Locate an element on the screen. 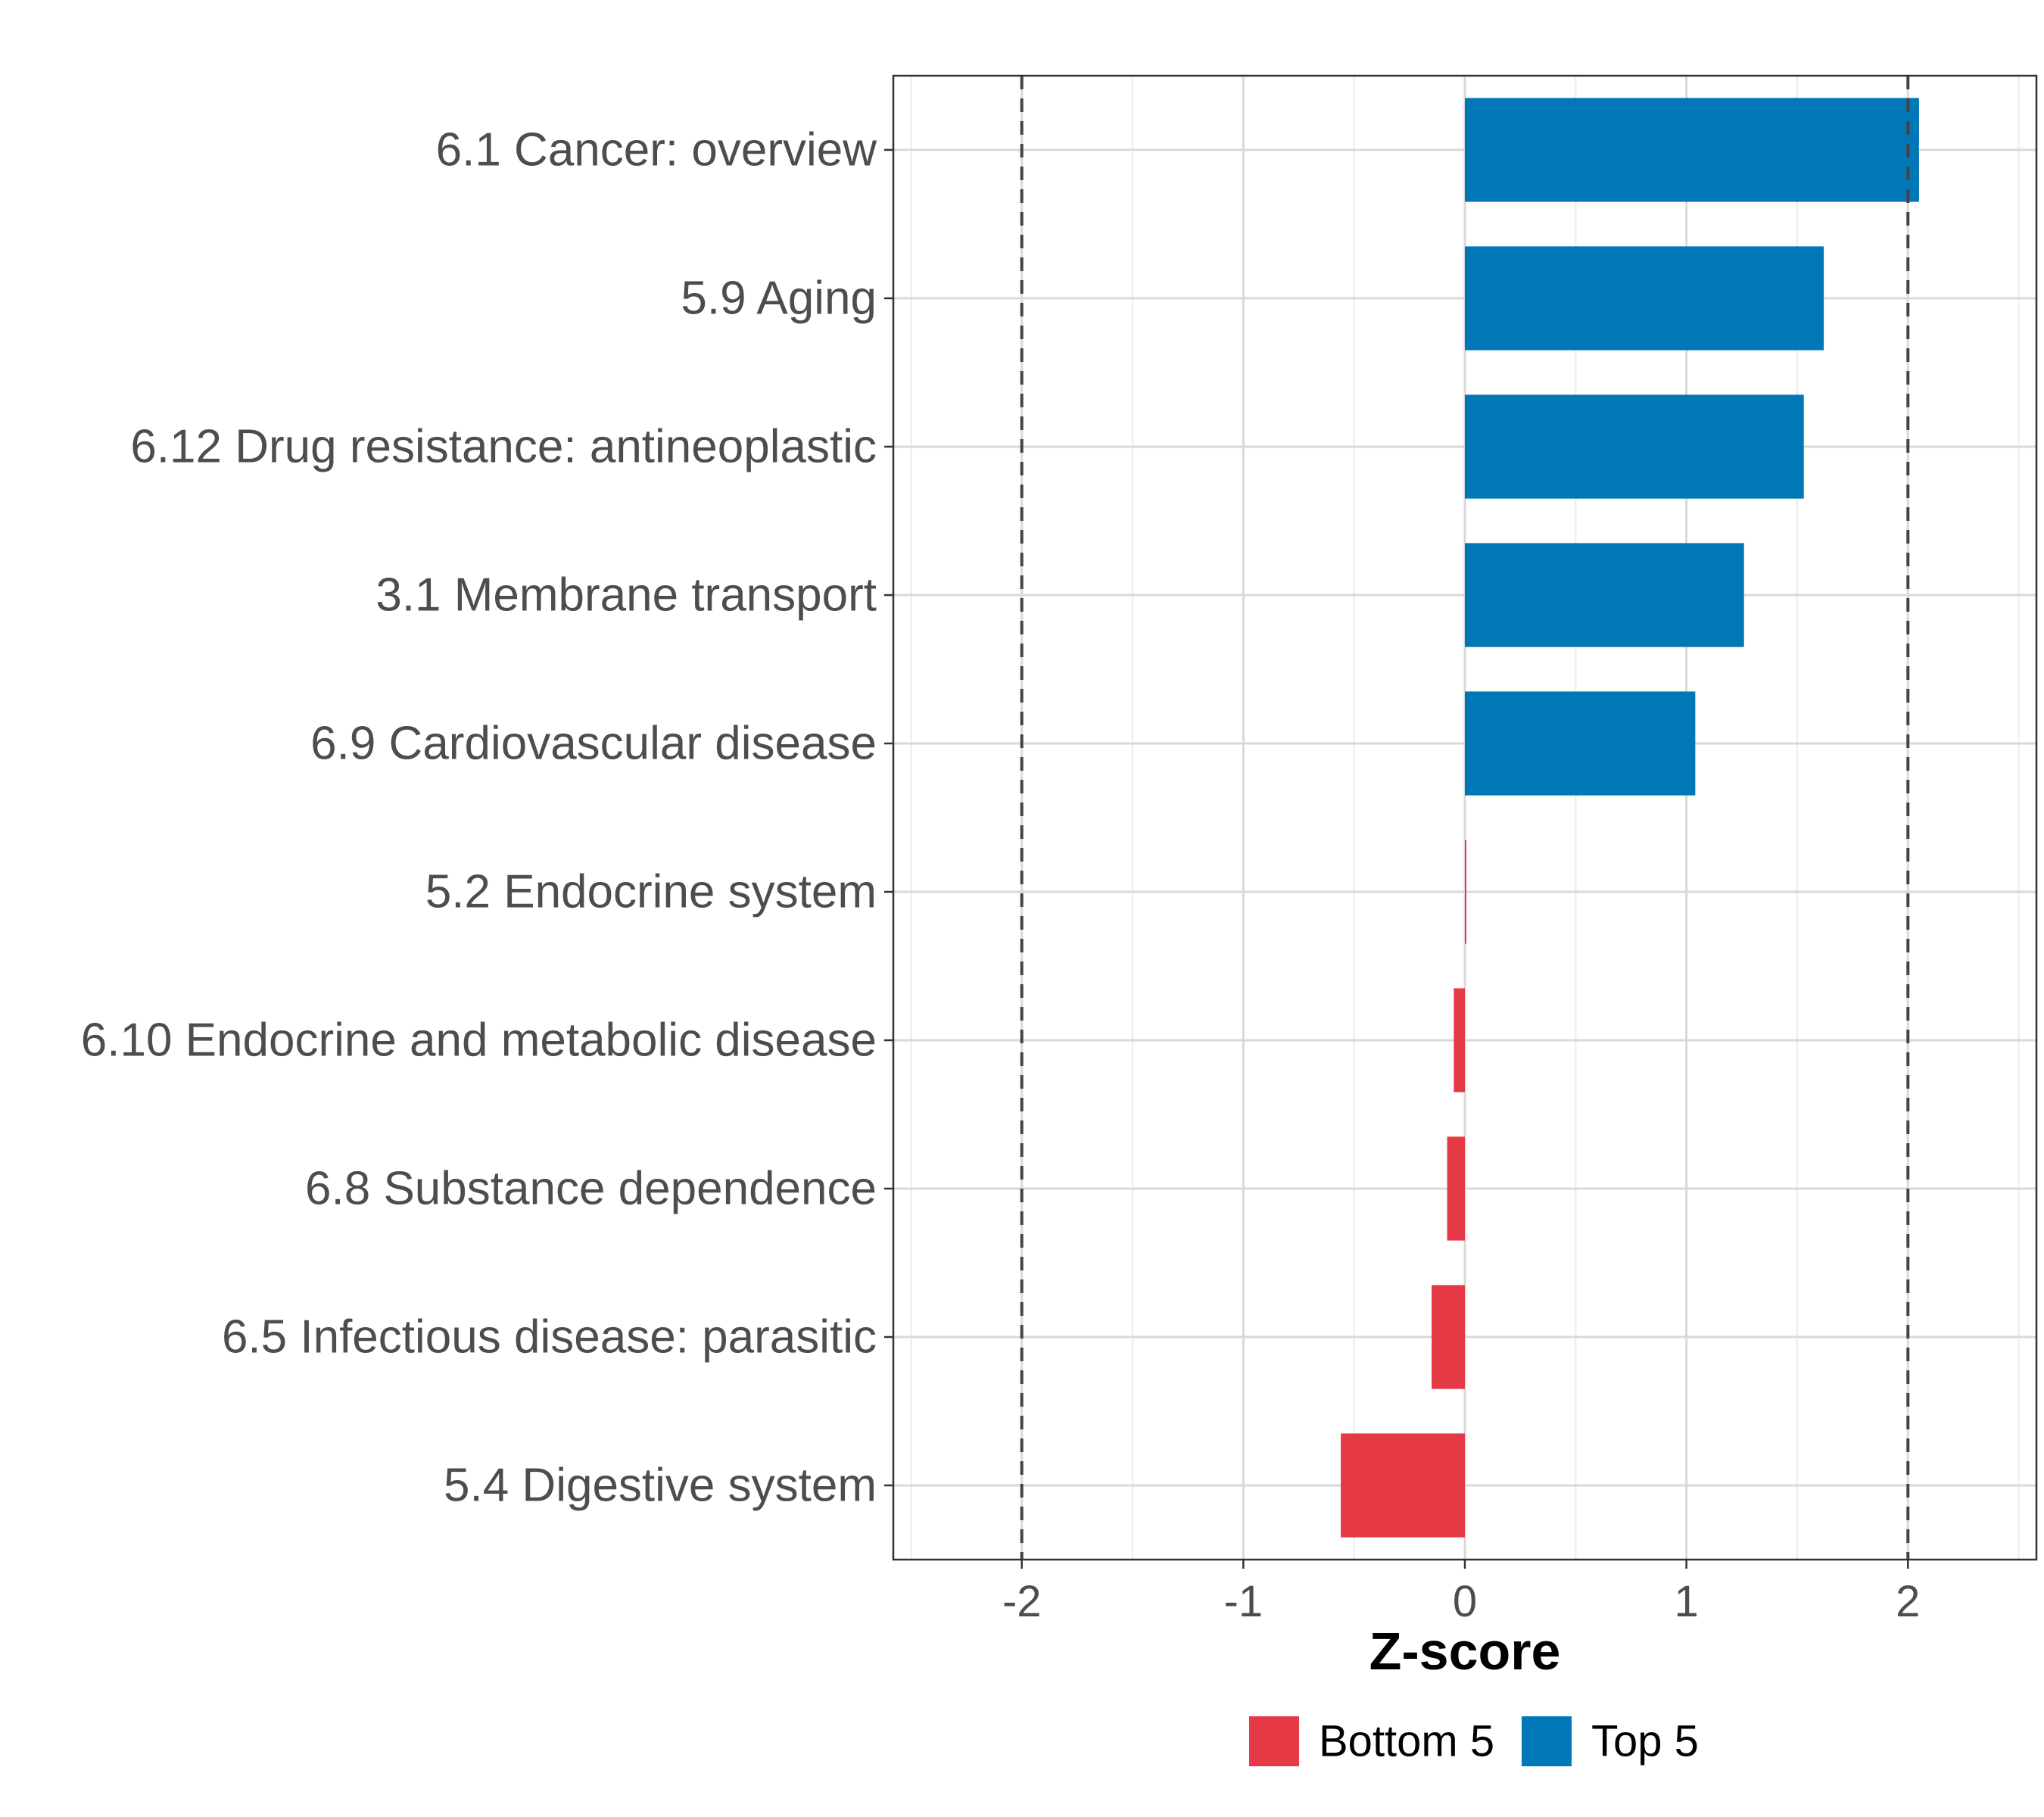  x-axis: -2 -1 0 1 2 is located at coordinates (1461, 1593).